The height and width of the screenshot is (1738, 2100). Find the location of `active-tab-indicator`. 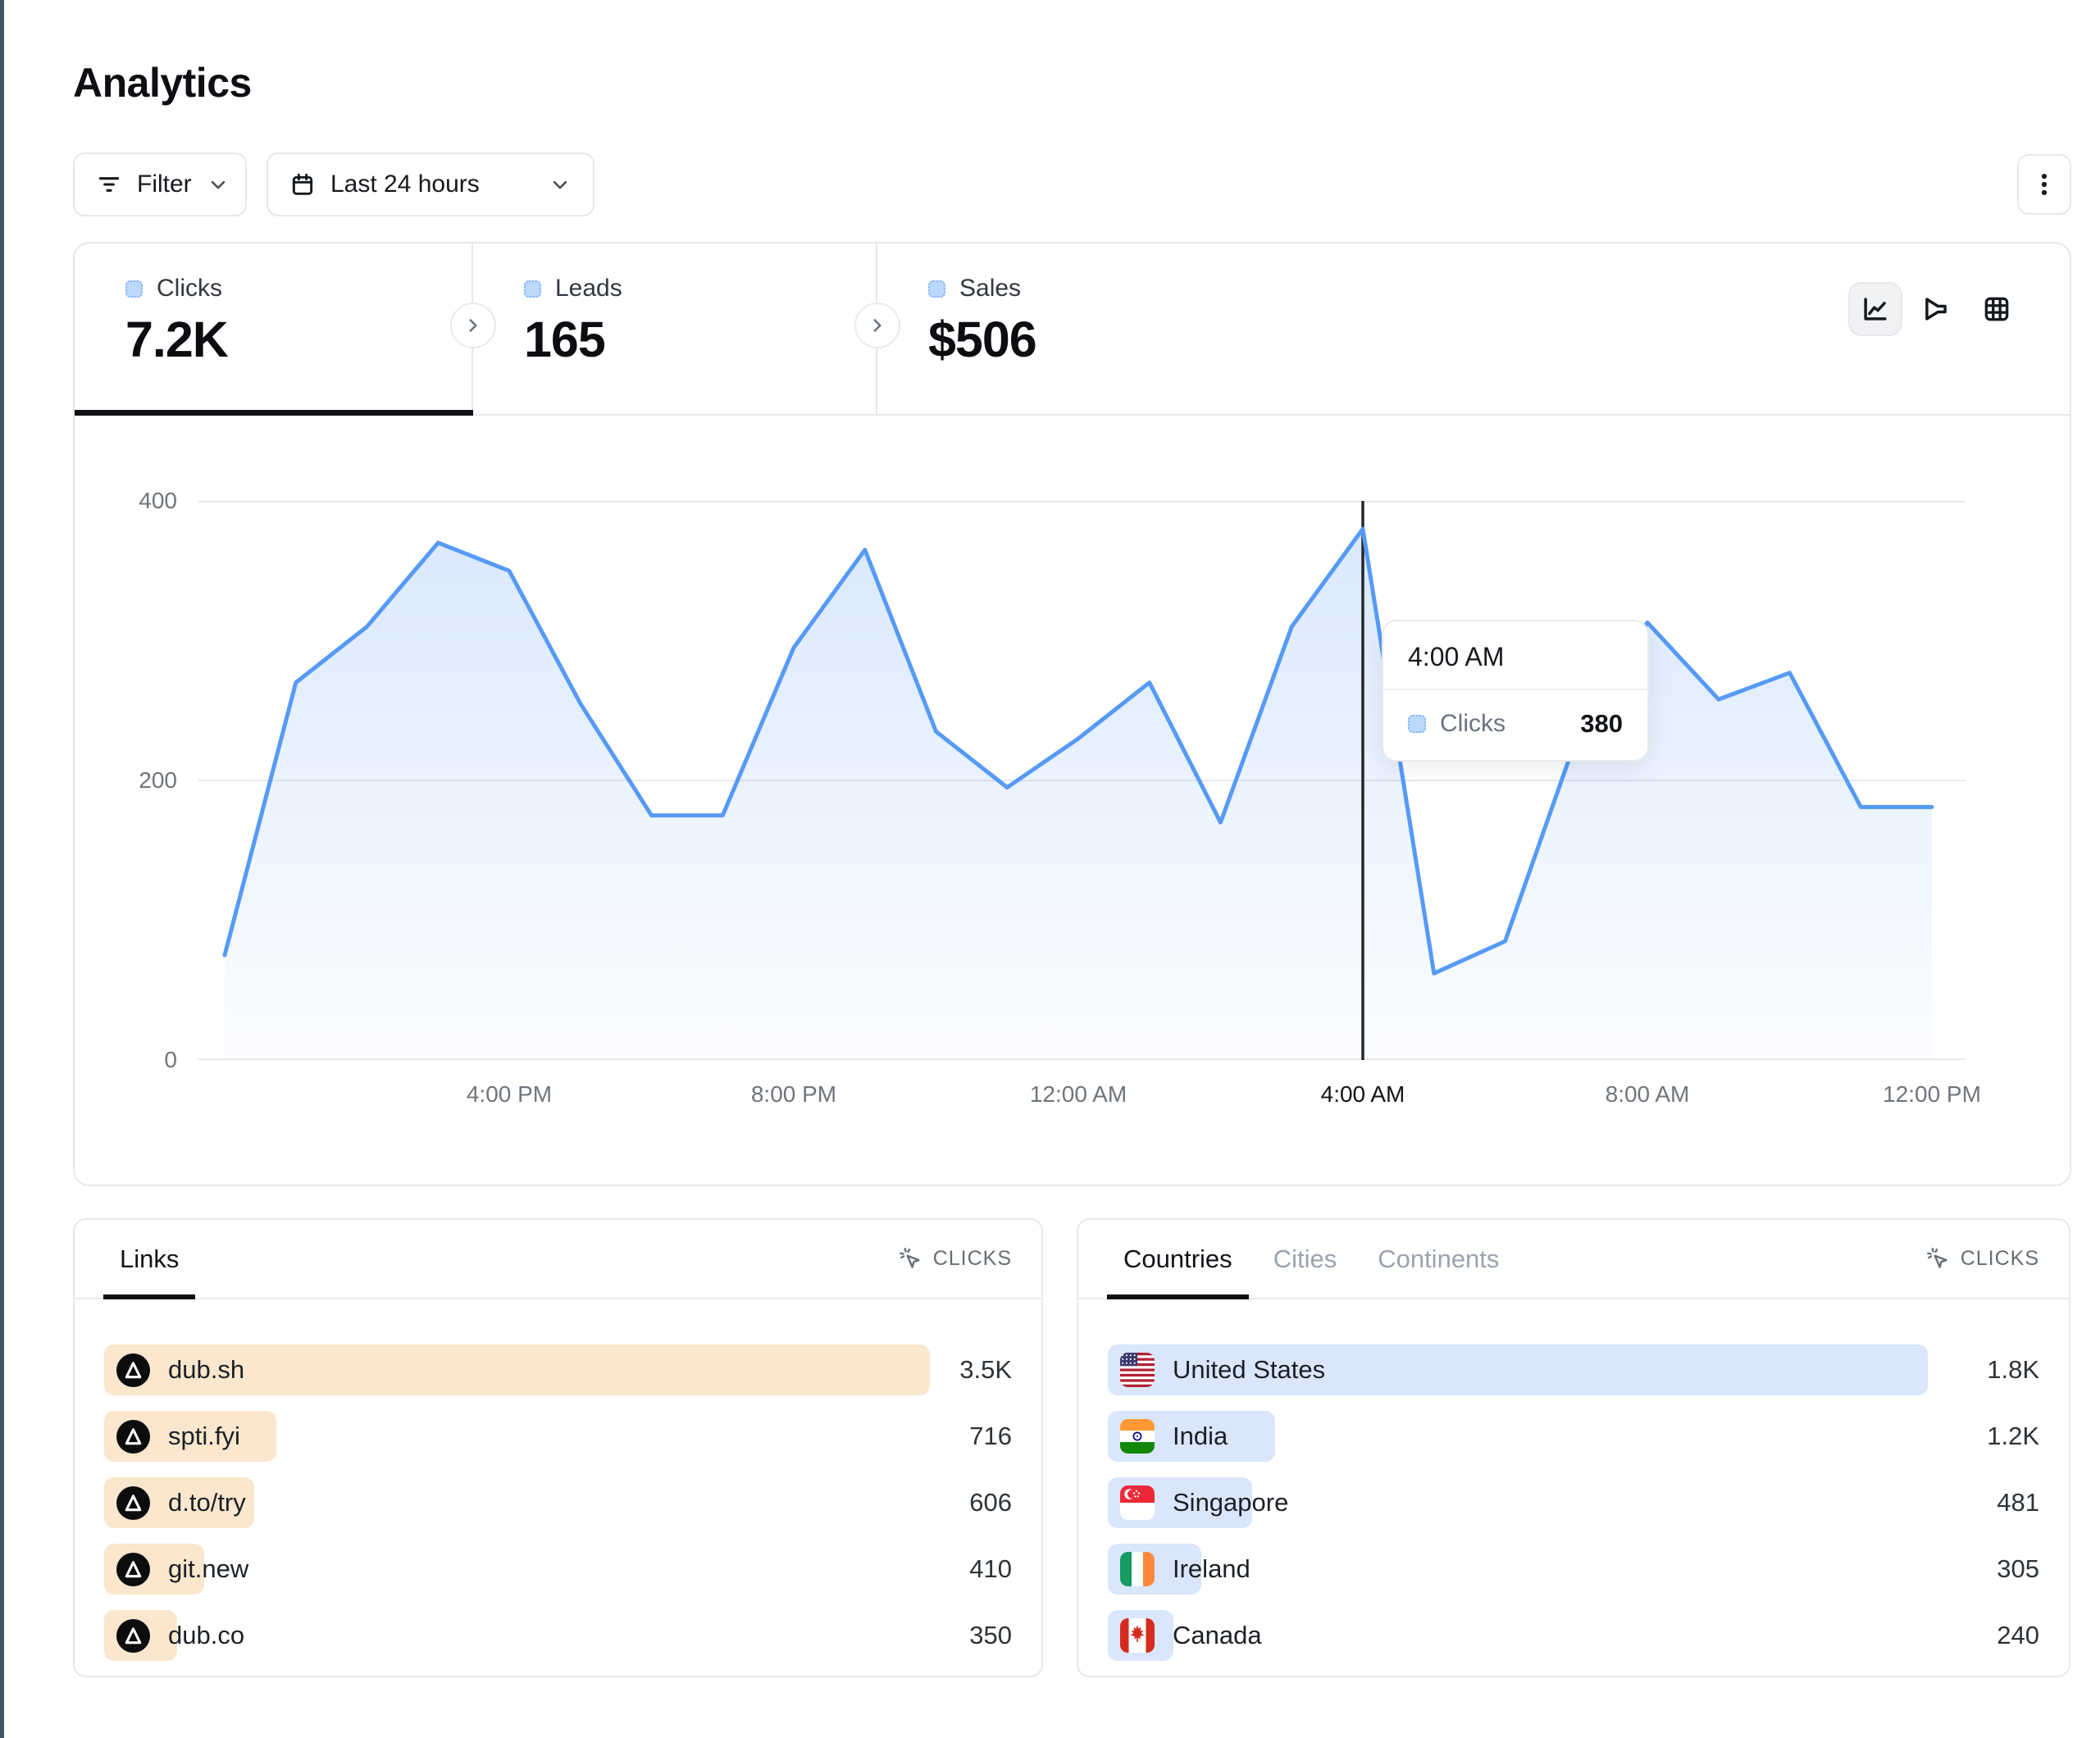

active-tab-indicator is located at coordinates (274, 413).